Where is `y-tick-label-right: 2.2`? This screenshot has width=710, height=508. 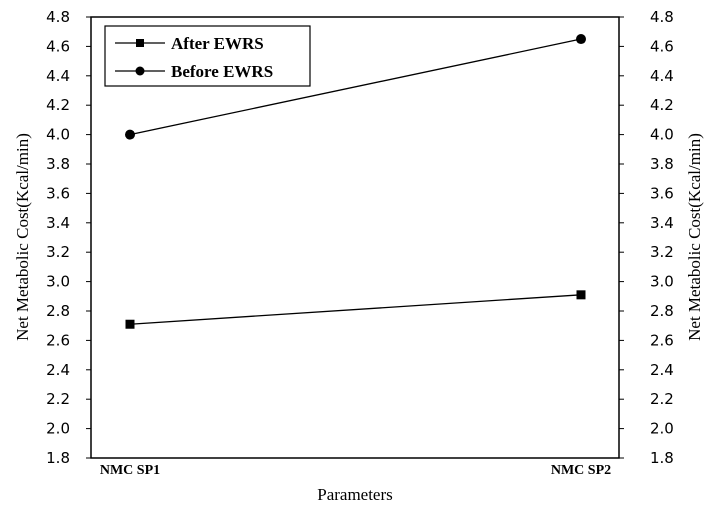
y-tick-label-right: 2.2 is located at coordinates (662, 399).